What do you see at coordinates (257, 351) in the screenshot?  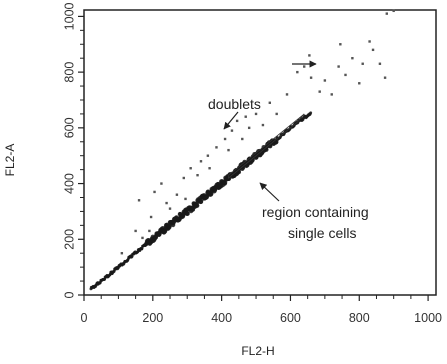 I see `x-axis-title: FL2-H` at bounding box center [257, 351].